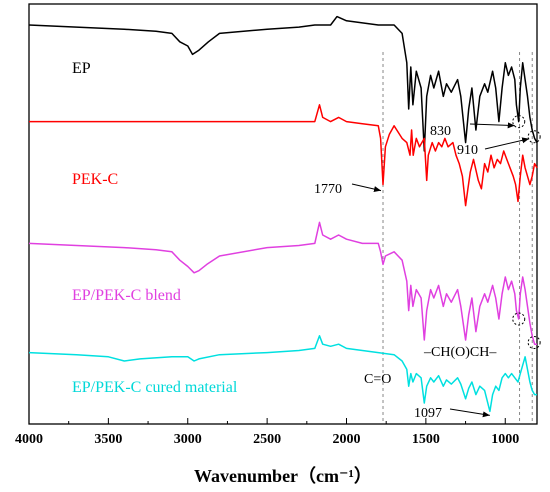 This screenshot has width=550, height=492. What do you see at coordinates (426, 439) in the screenshot?
I see `x-tick-label: 1500` at bounding box center [426, 439].